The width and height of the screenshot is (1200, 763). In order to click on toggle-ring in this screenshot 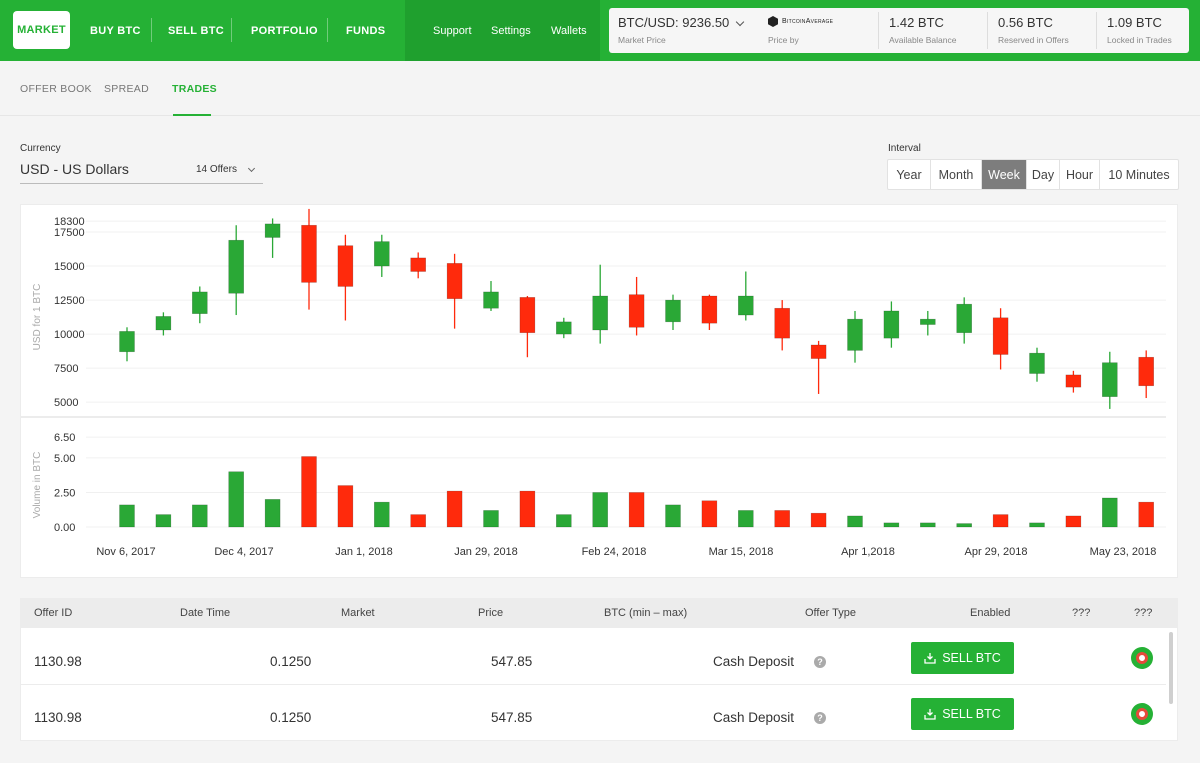, I will do `click(1142, 714)`.